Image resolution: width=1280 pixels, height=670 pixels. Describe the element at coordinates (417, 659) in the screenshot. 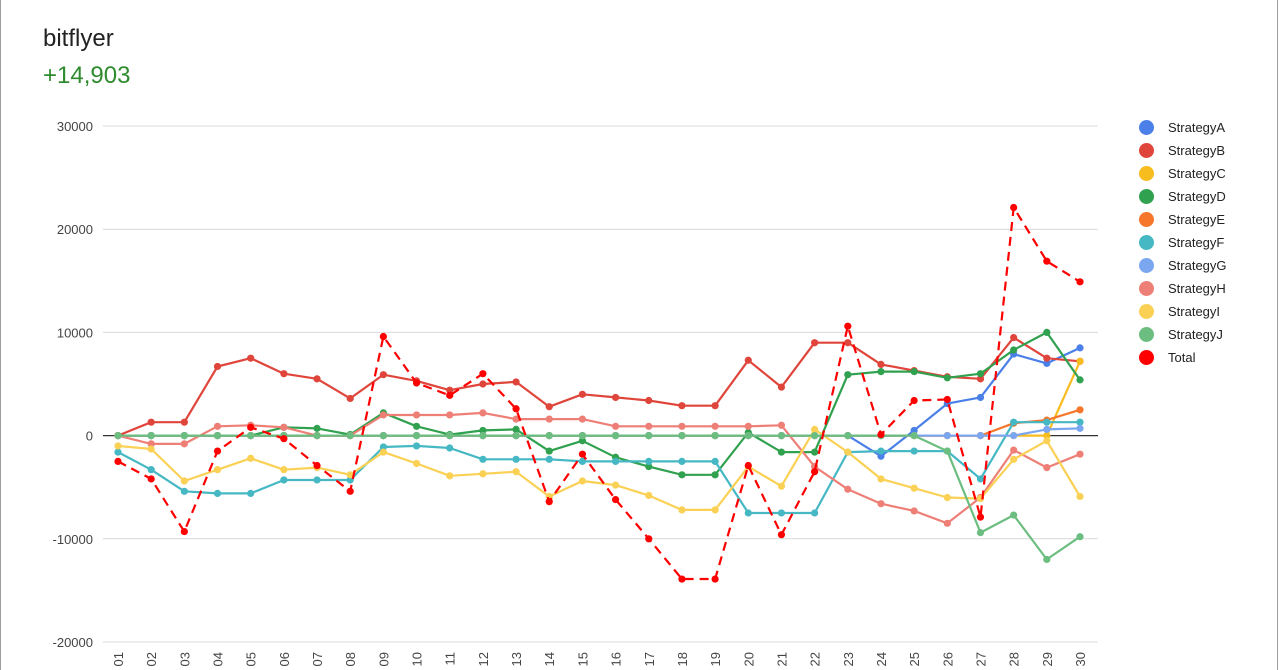

I see `x-tick-label: 10` at that location.